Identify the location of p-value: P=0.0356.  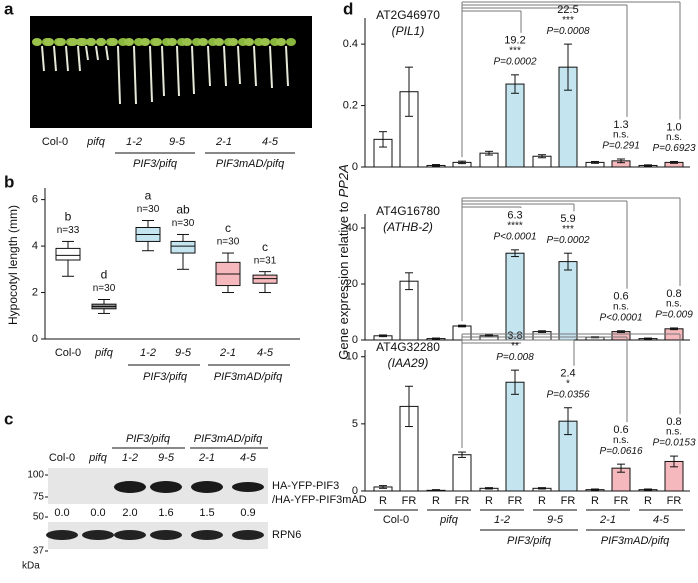
(568, 394).